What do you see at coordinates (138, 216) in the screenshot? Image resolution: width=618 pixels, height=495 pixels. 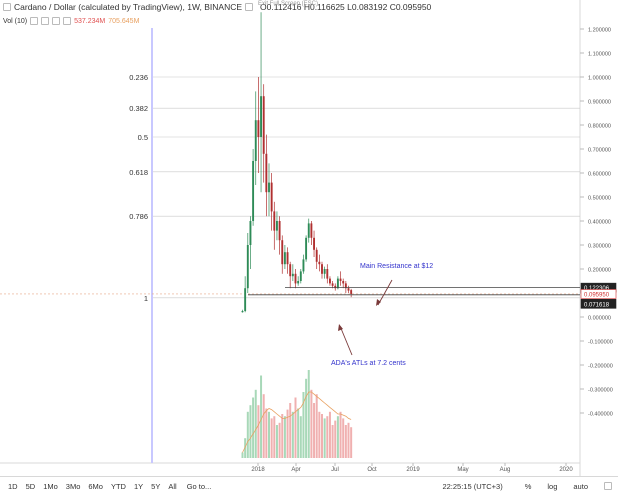 I see `fib-level-label: 0.786` at bounding box center [138, 216].